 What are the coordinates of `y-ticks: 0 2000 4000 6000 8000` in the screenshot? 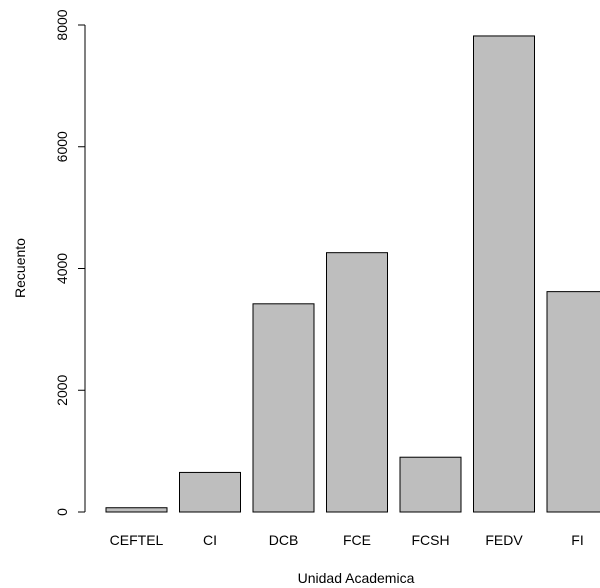 It's located at (69, 262).